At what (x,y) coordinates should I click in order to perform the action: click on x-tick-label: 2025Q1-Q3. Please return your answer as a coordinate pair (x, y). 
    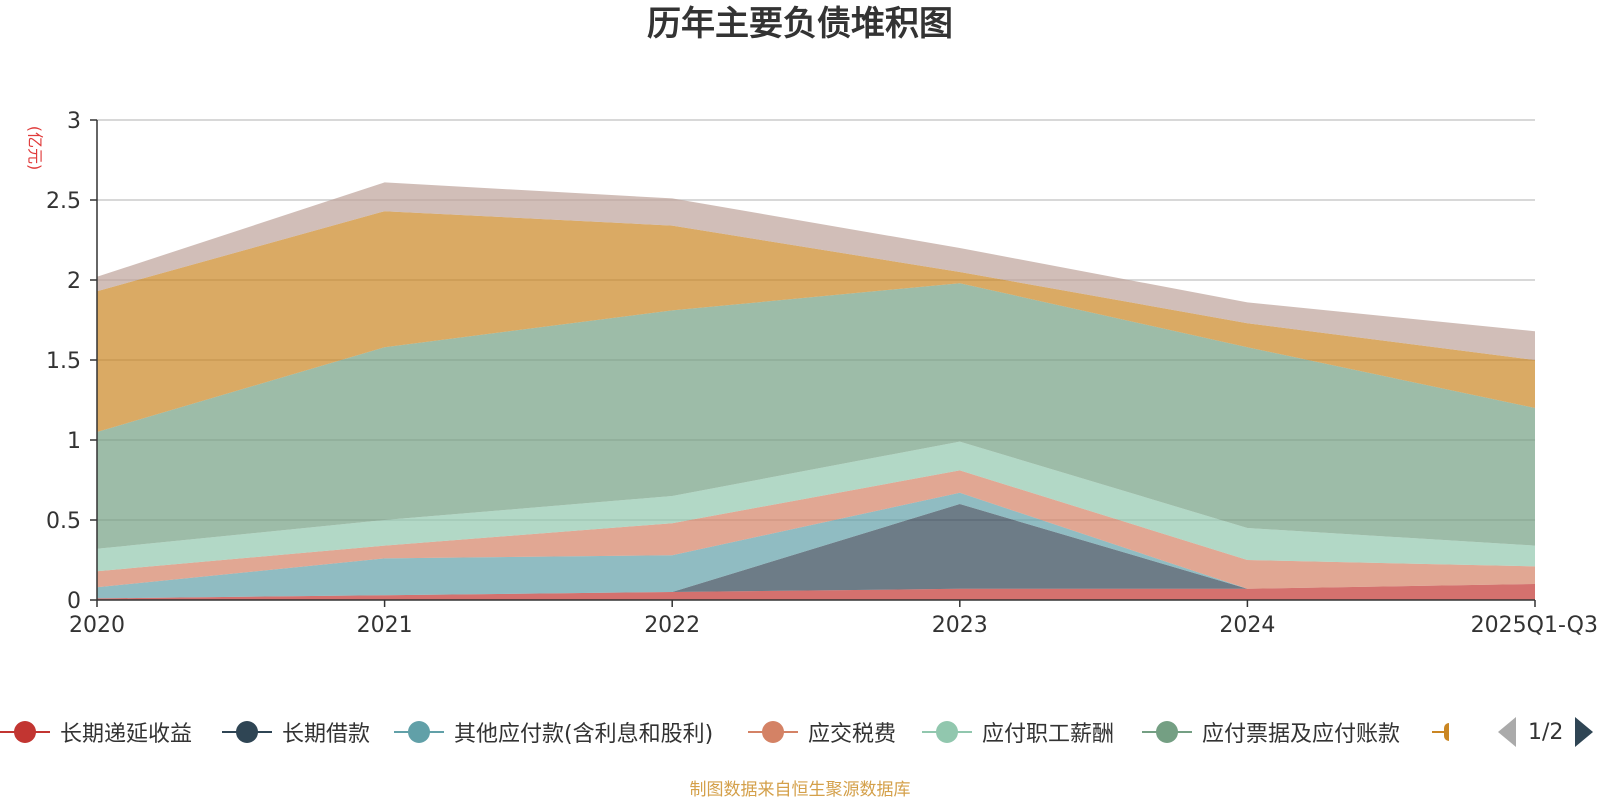
    Looking at the image, I should click on (1534, 625).